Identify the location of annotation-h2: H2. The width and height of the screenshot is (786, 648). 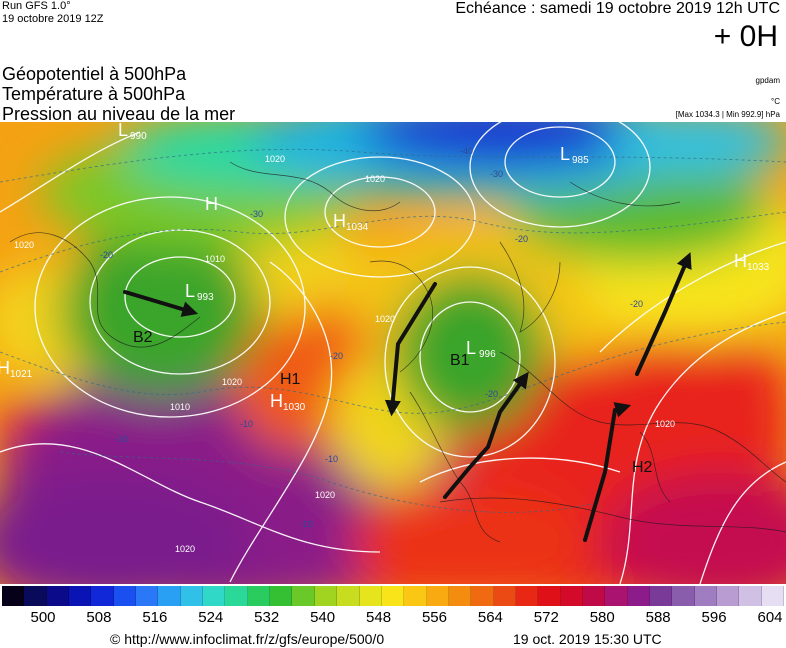
(642, 467).